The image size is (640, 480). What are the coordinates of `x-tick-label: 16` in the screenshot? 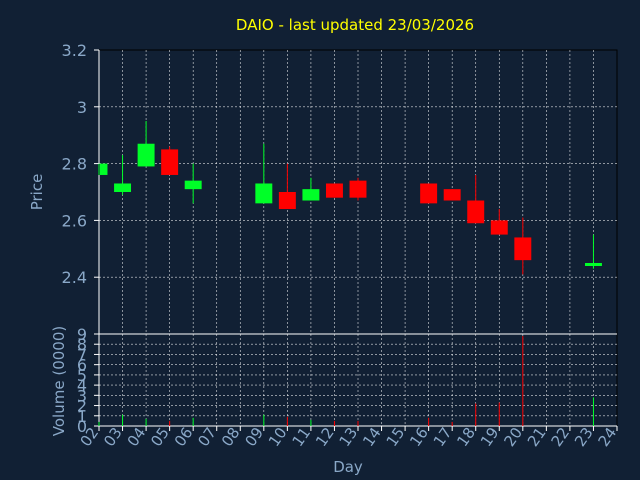 It's located at (419, 437).